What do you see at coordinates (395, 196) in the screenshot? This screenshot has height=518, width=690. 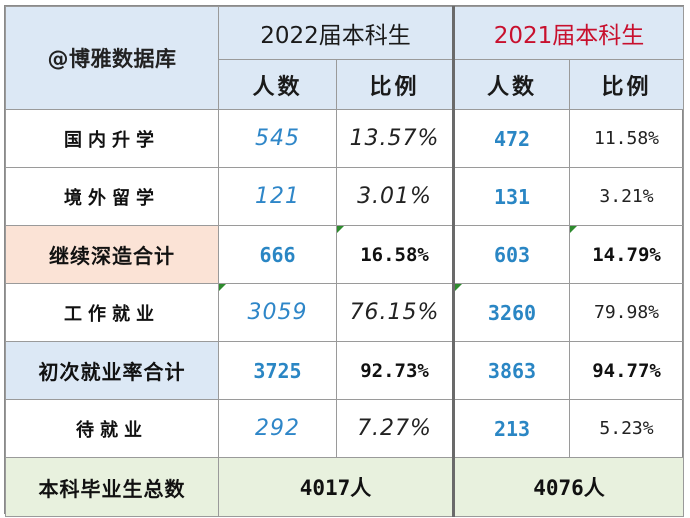 I see `ratio-2022: 3.01%` at bounding box center [395, 196].